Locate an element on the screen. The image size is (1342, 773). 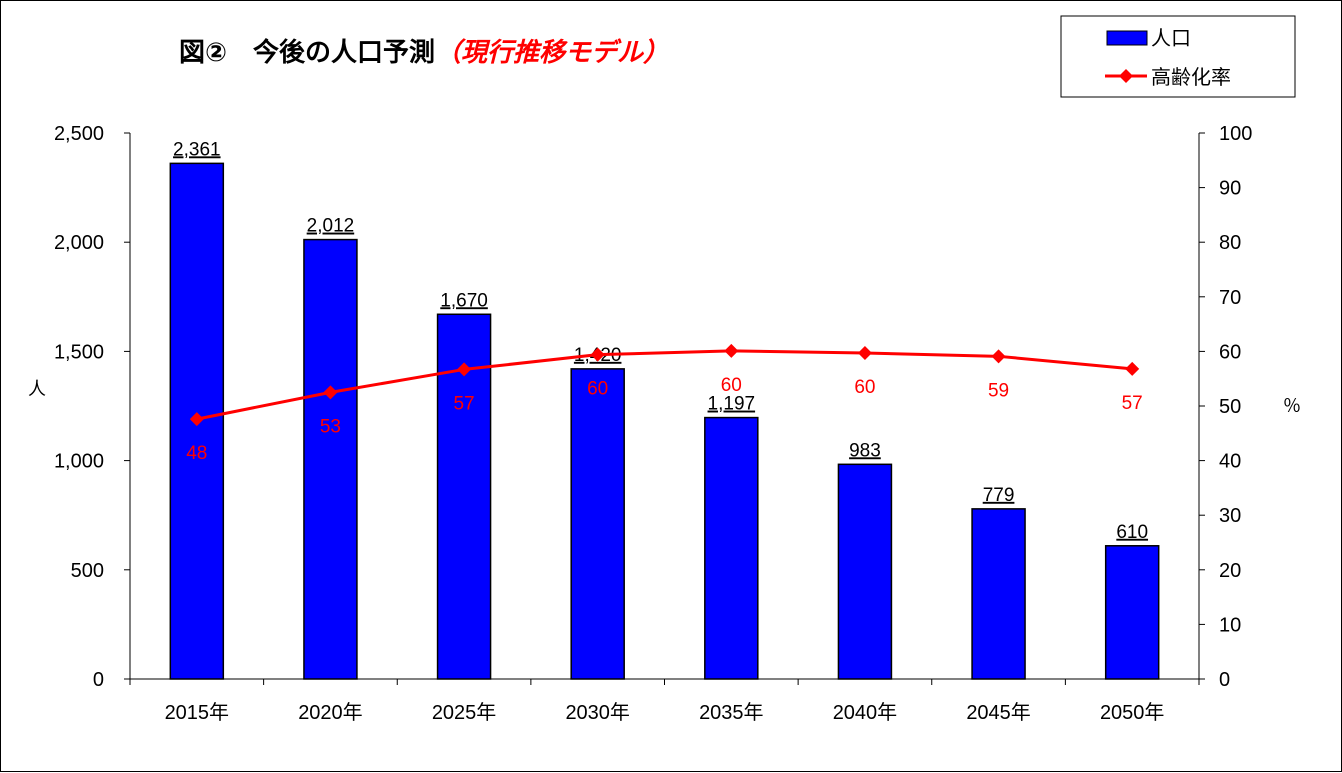
y-right-tick-label: 70 is located at coordinates (1230, 298).